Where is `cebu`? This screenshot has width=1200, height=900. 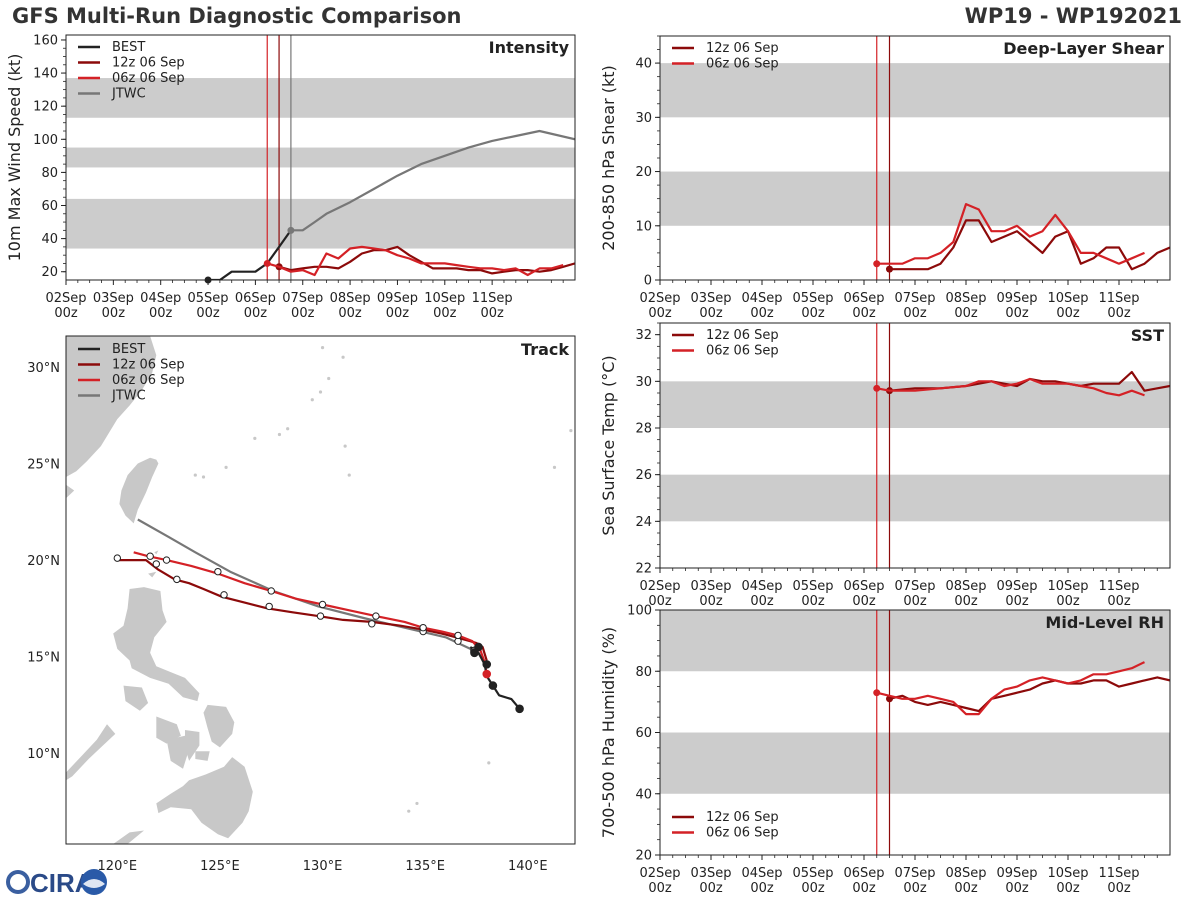
cebu is located at coordinates (192, 745).